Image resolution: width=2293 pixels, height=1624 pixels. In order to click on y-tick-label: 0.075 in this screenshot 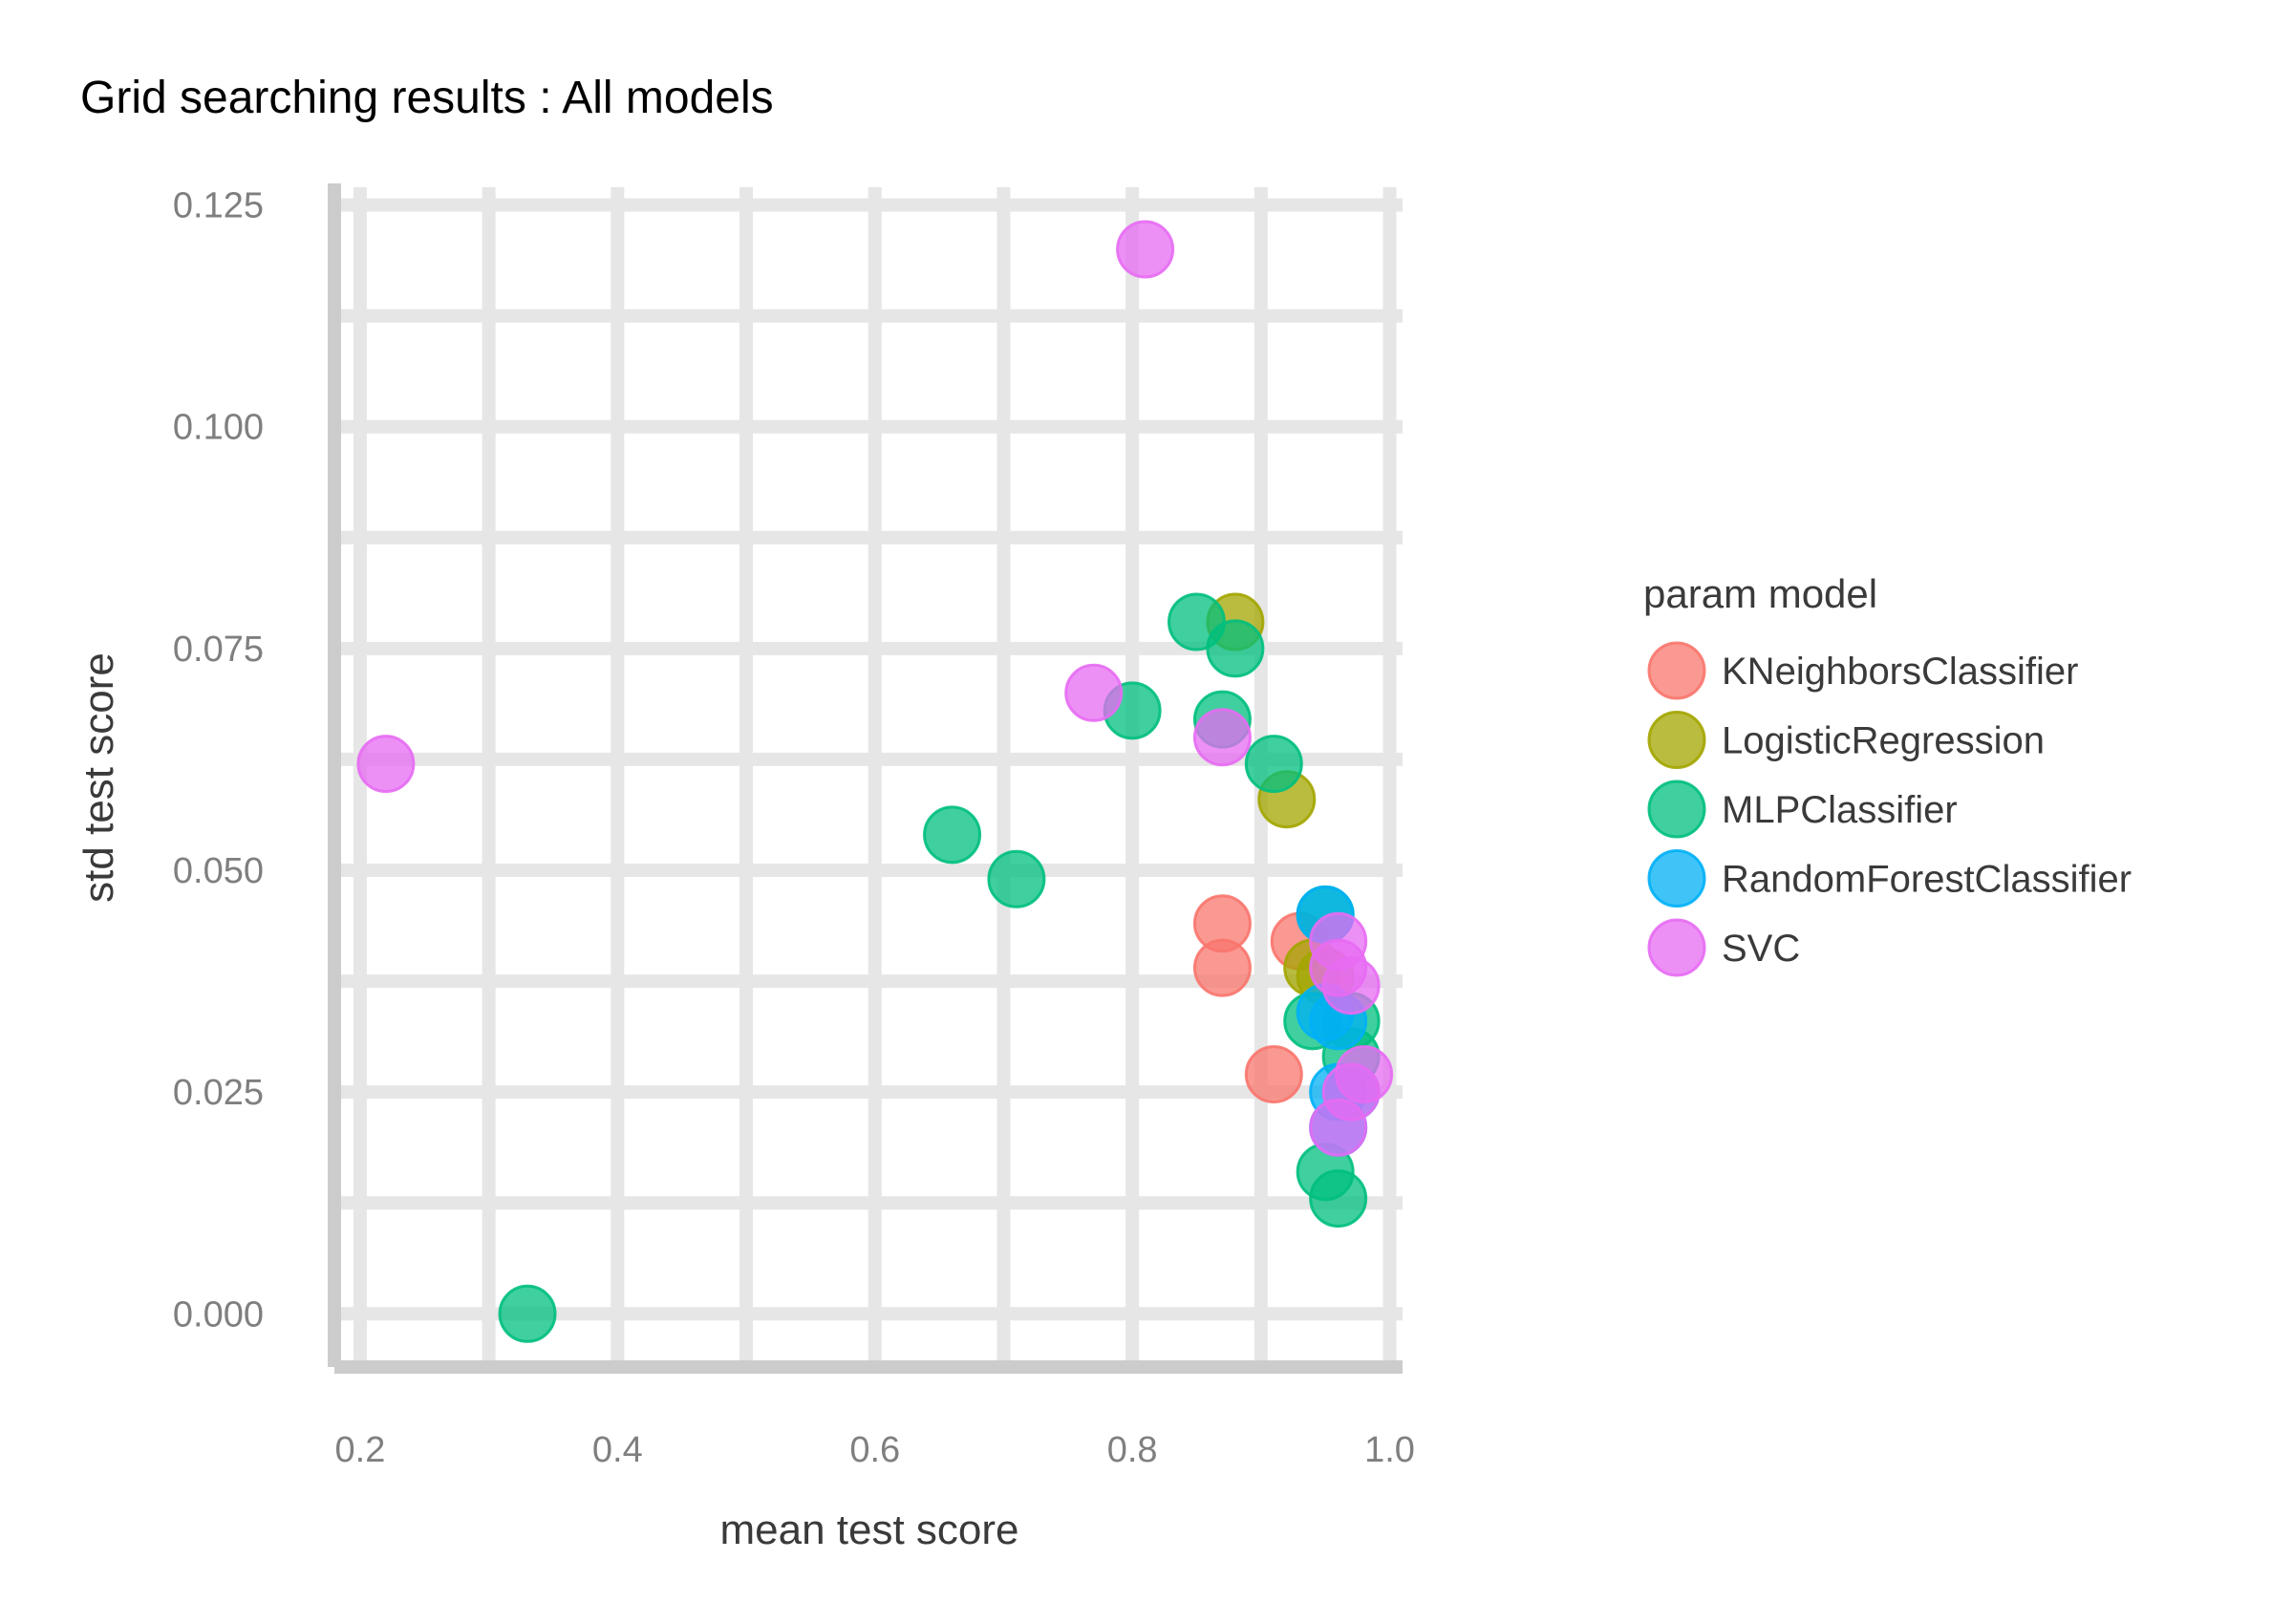, I will do `click(218, 650)`.